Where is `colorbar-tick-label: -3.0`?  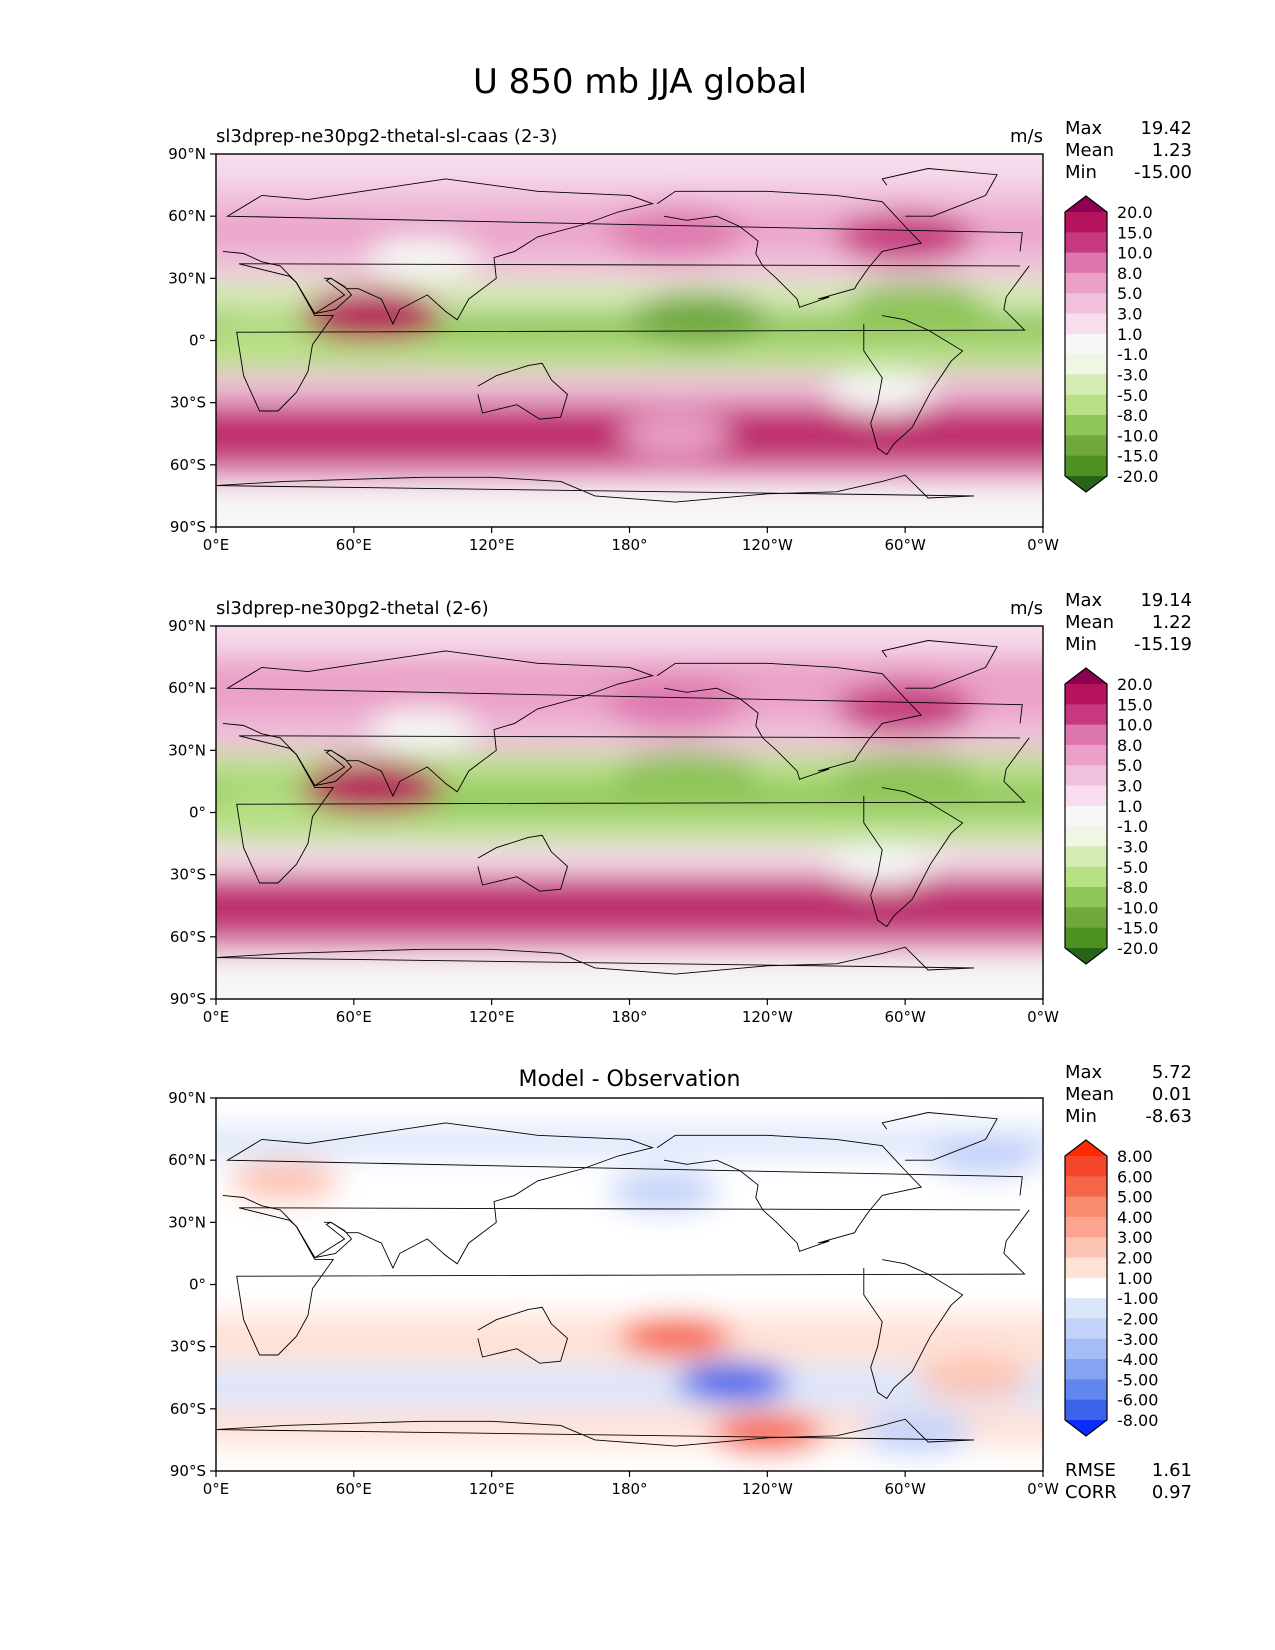
colorbar-tick-label: -3.0 is located at coordinates (1132, 374).